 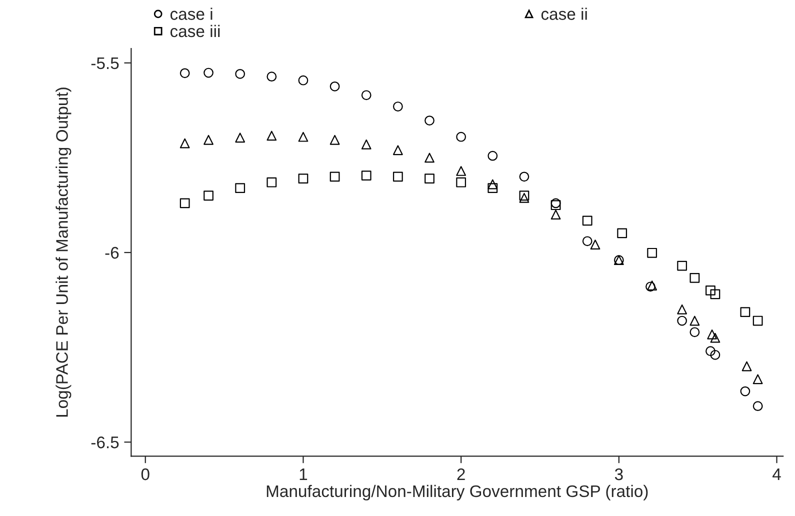 What do you see at coordinates (105, 63) in the screenshot?
I see `y-tick-label: -5.5` at bounding box center [105, 63].